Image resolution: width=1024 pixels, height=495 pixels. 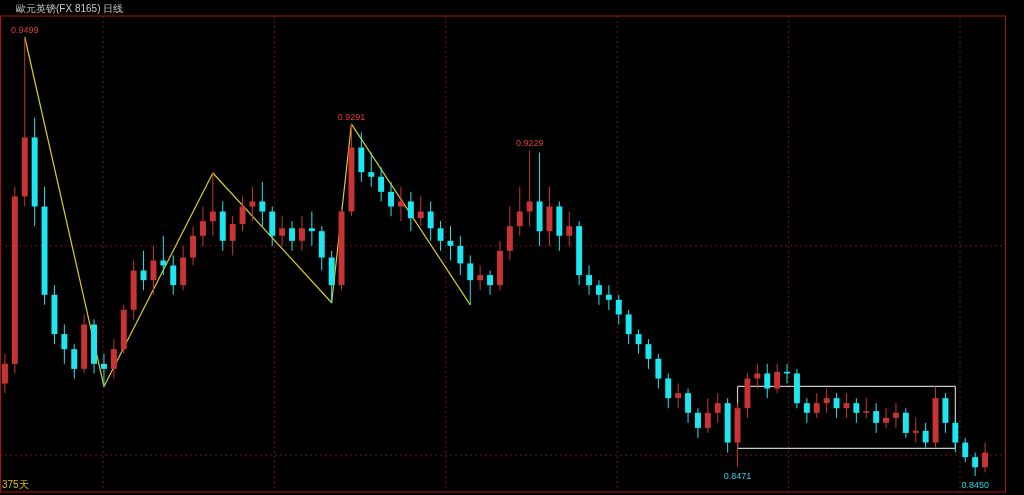 I want to click on annotation: 0.8471, so click(x=737, y=476).